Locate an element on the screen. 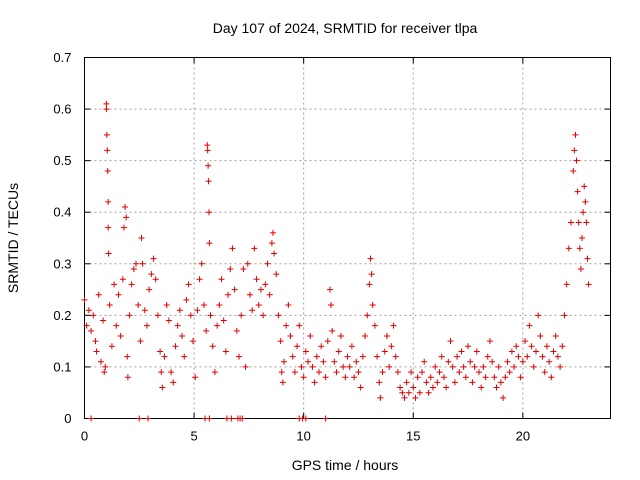  y-axis-label: SRMTID / TECUs is located at coordinates (13, 238).